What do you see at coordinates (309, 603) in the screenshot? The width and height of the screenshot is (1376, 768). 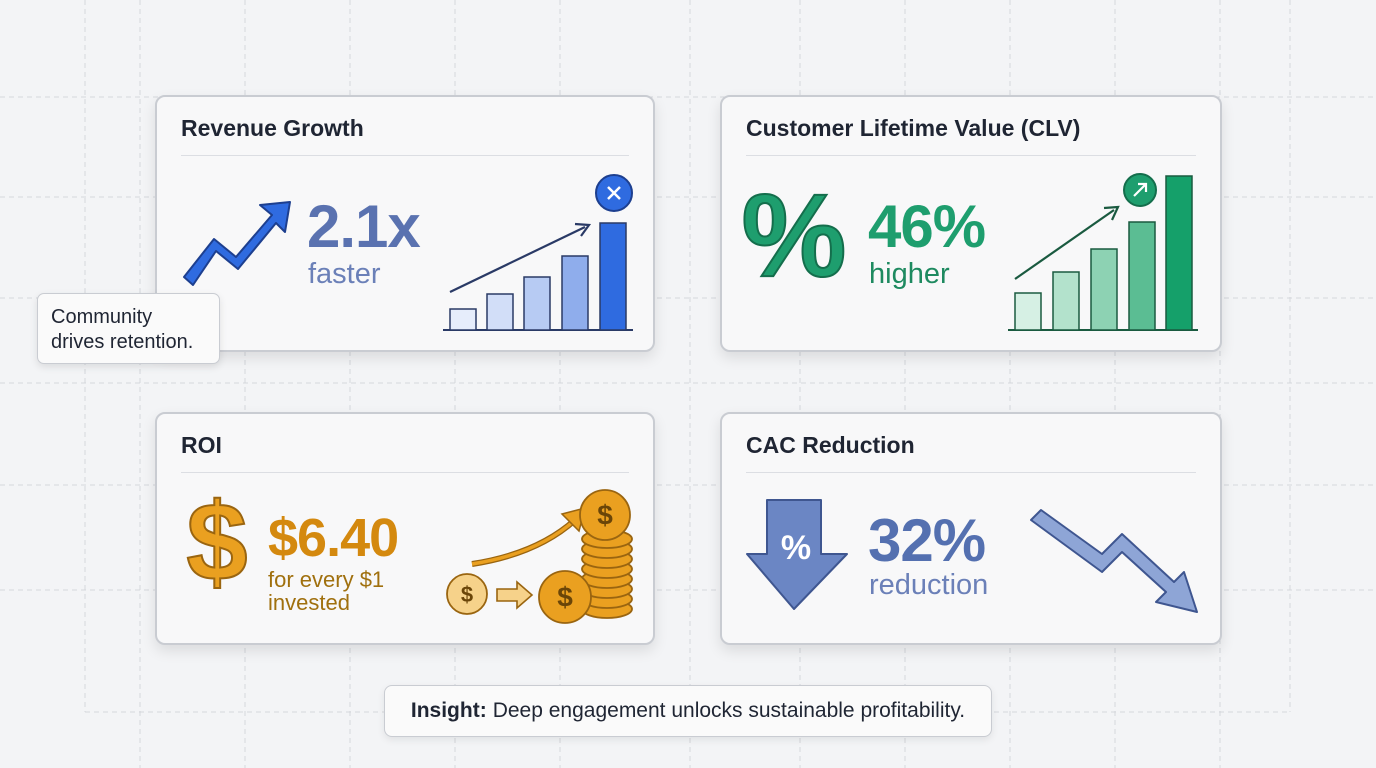 I see `caption-line: invested` at bounding box center [309, 603].